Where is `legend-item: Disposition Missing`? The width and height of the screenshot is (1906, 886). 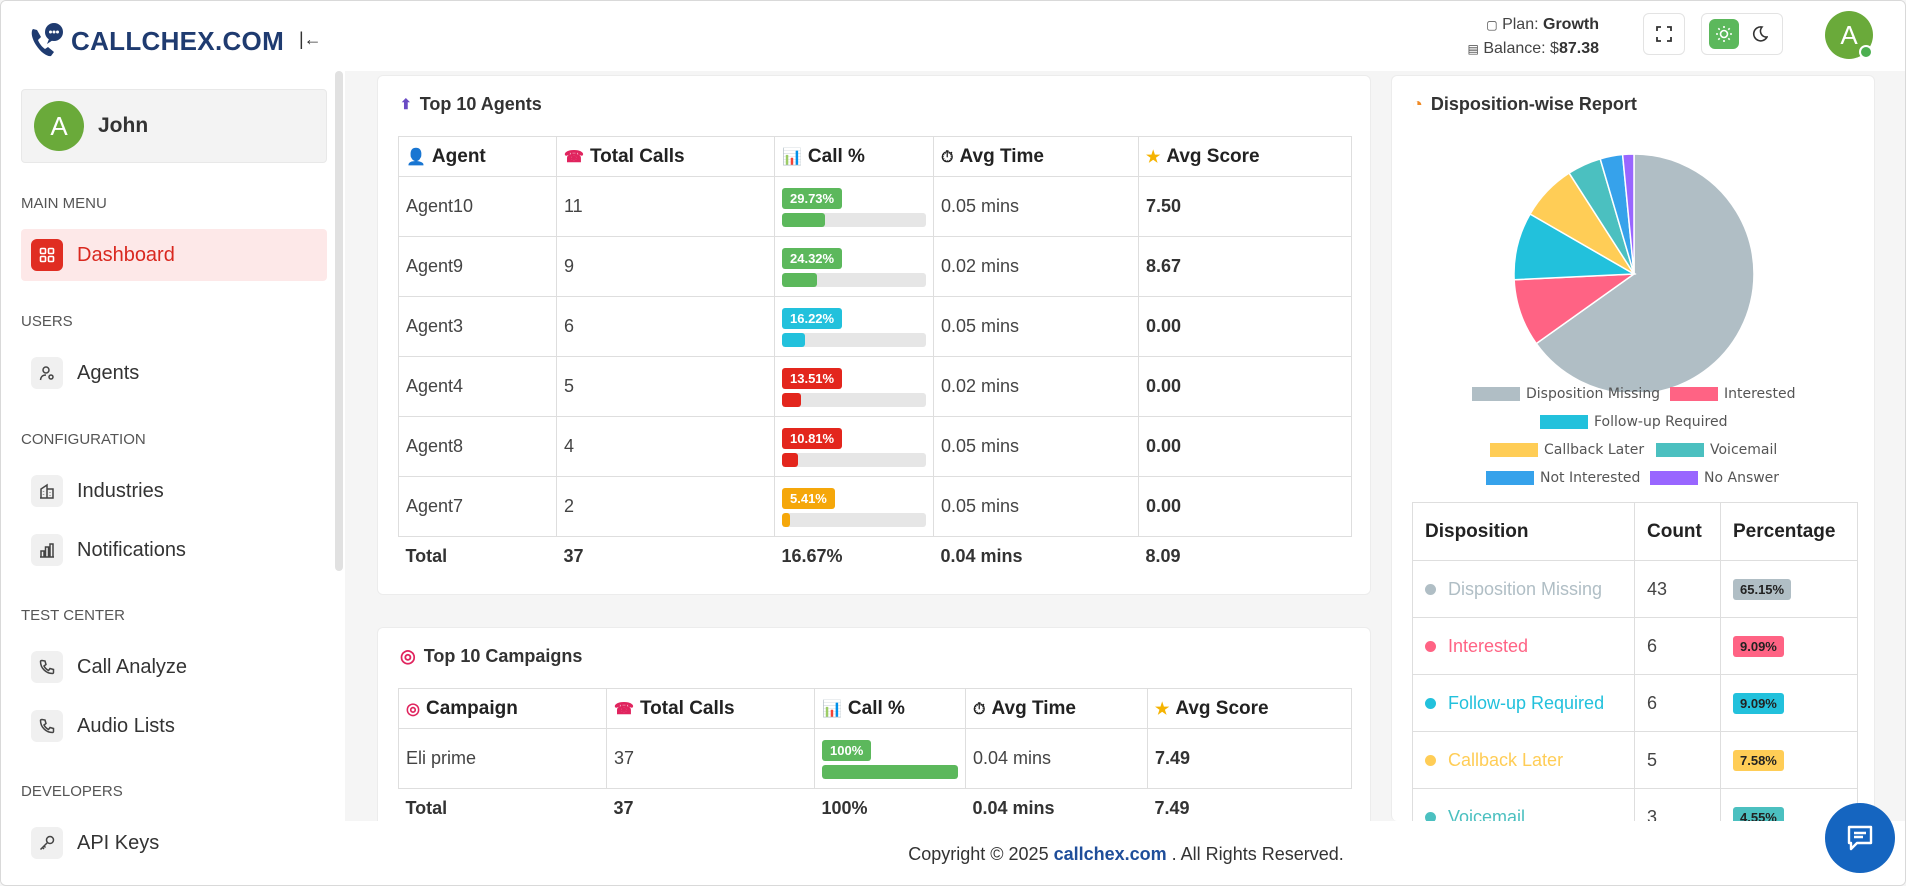 legend-item: Disposition Missing is located at coordinates (1566, 394).